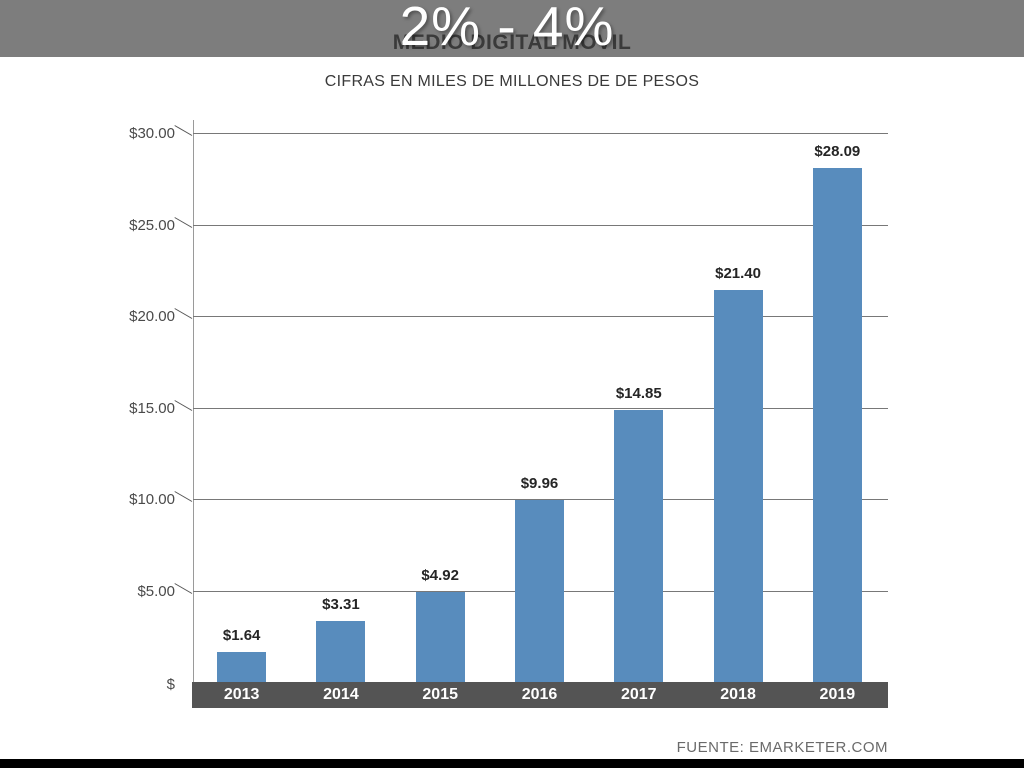 This screenshot has height=768, width=1024. What do you see at coordinates (152, 225) in the screenshot?
I see `y-tick-label: $25.00` at bounding box center [152, 225].